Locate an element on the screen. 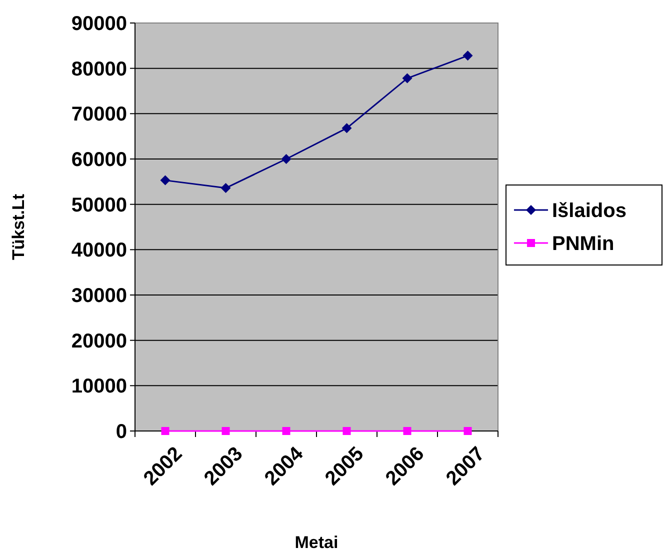 The height and width of the screenshot is (554, 664). y-axis-title: Tükst.Lt is located at coordinates (18, 227).